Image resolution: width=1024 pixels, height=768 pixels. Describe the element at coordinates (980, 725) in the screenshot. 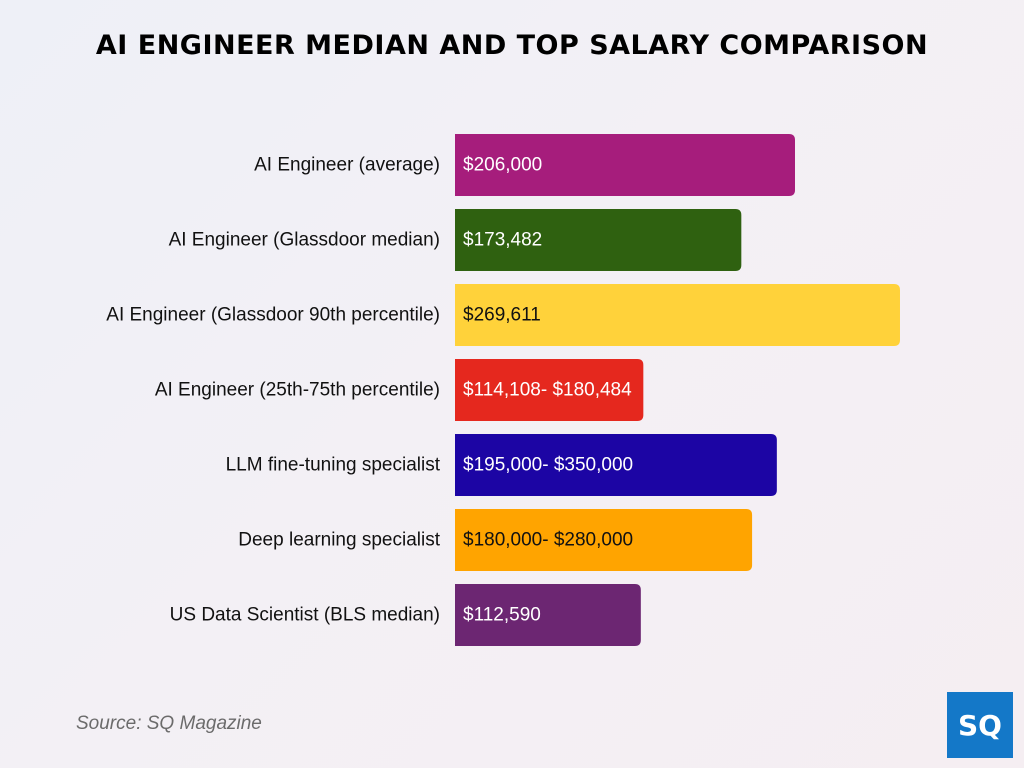

I see `brand-logo: SQ` at that location.